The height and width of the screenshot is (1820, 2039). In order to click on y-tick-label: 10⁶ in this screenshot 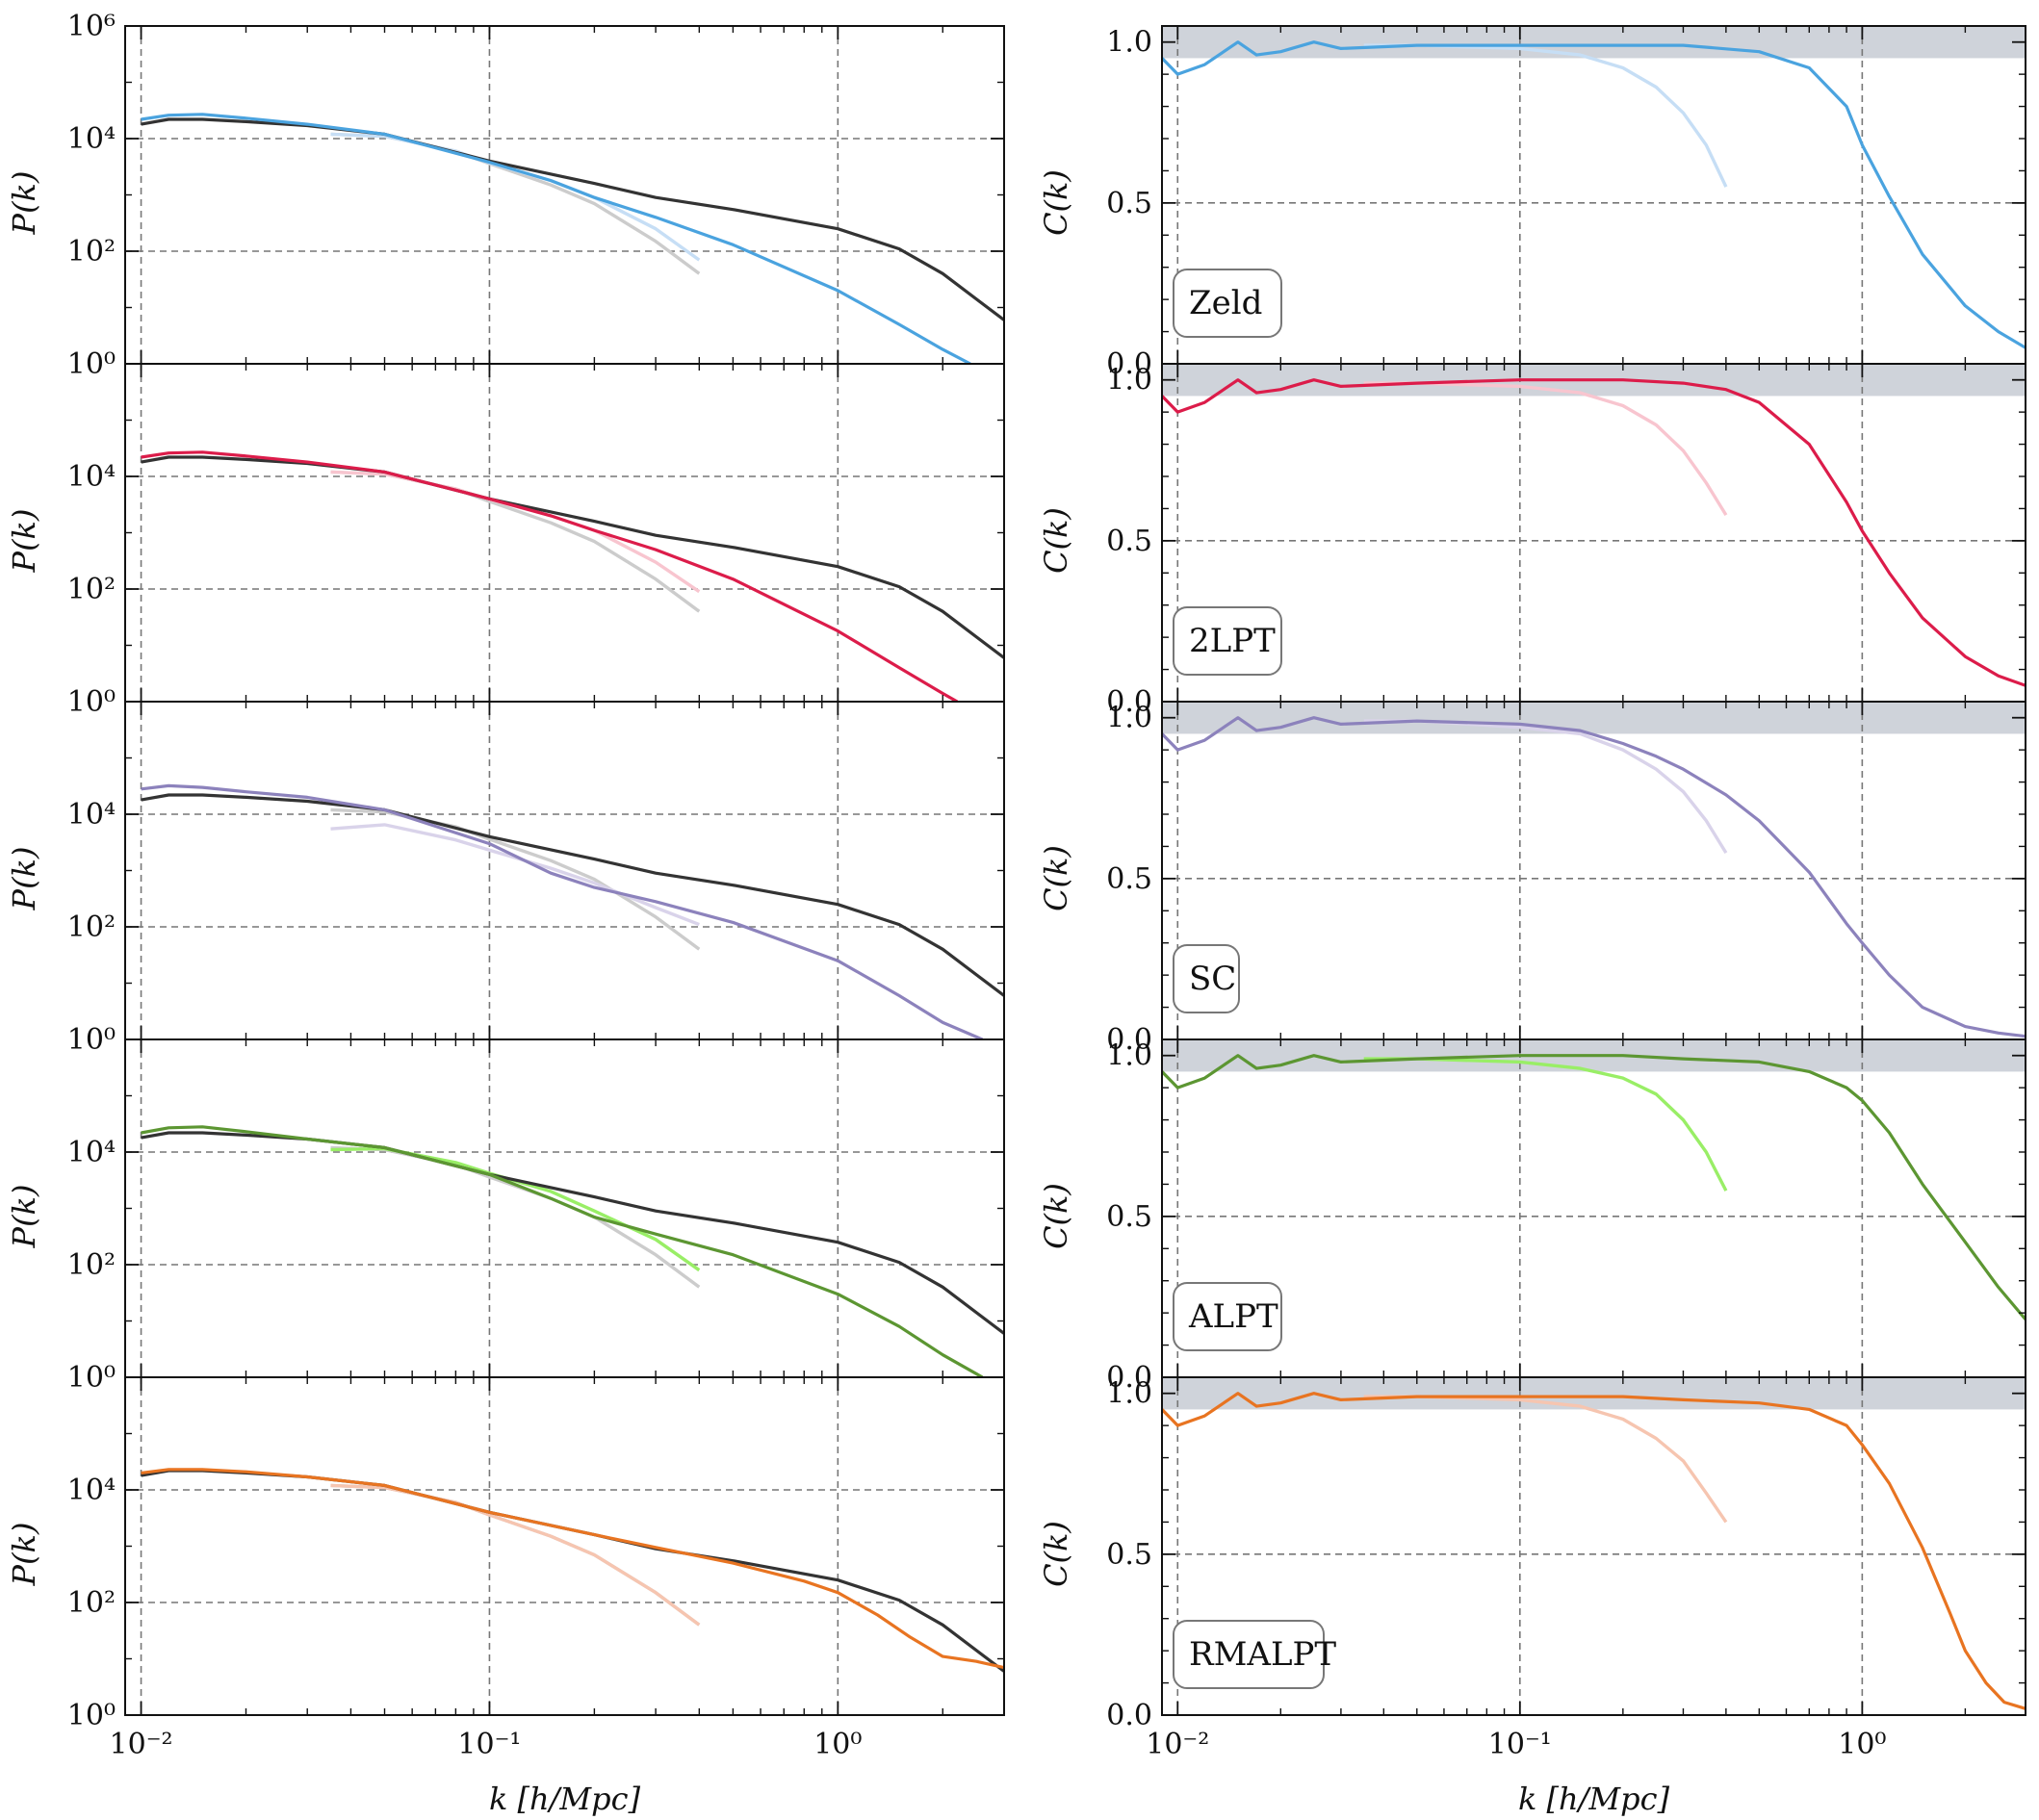, I will do `click(91, 27)`.